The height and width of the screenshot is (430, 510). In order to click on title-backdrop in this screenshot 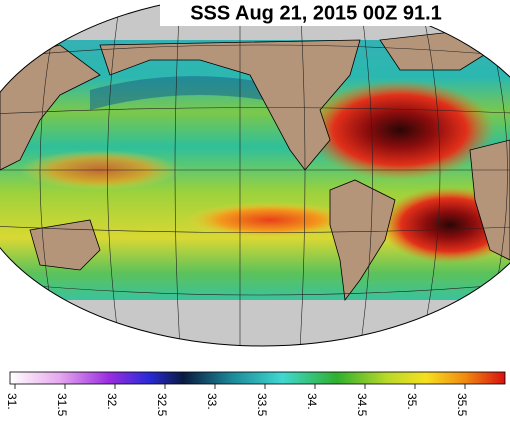, I will do `click(310, 13)`.